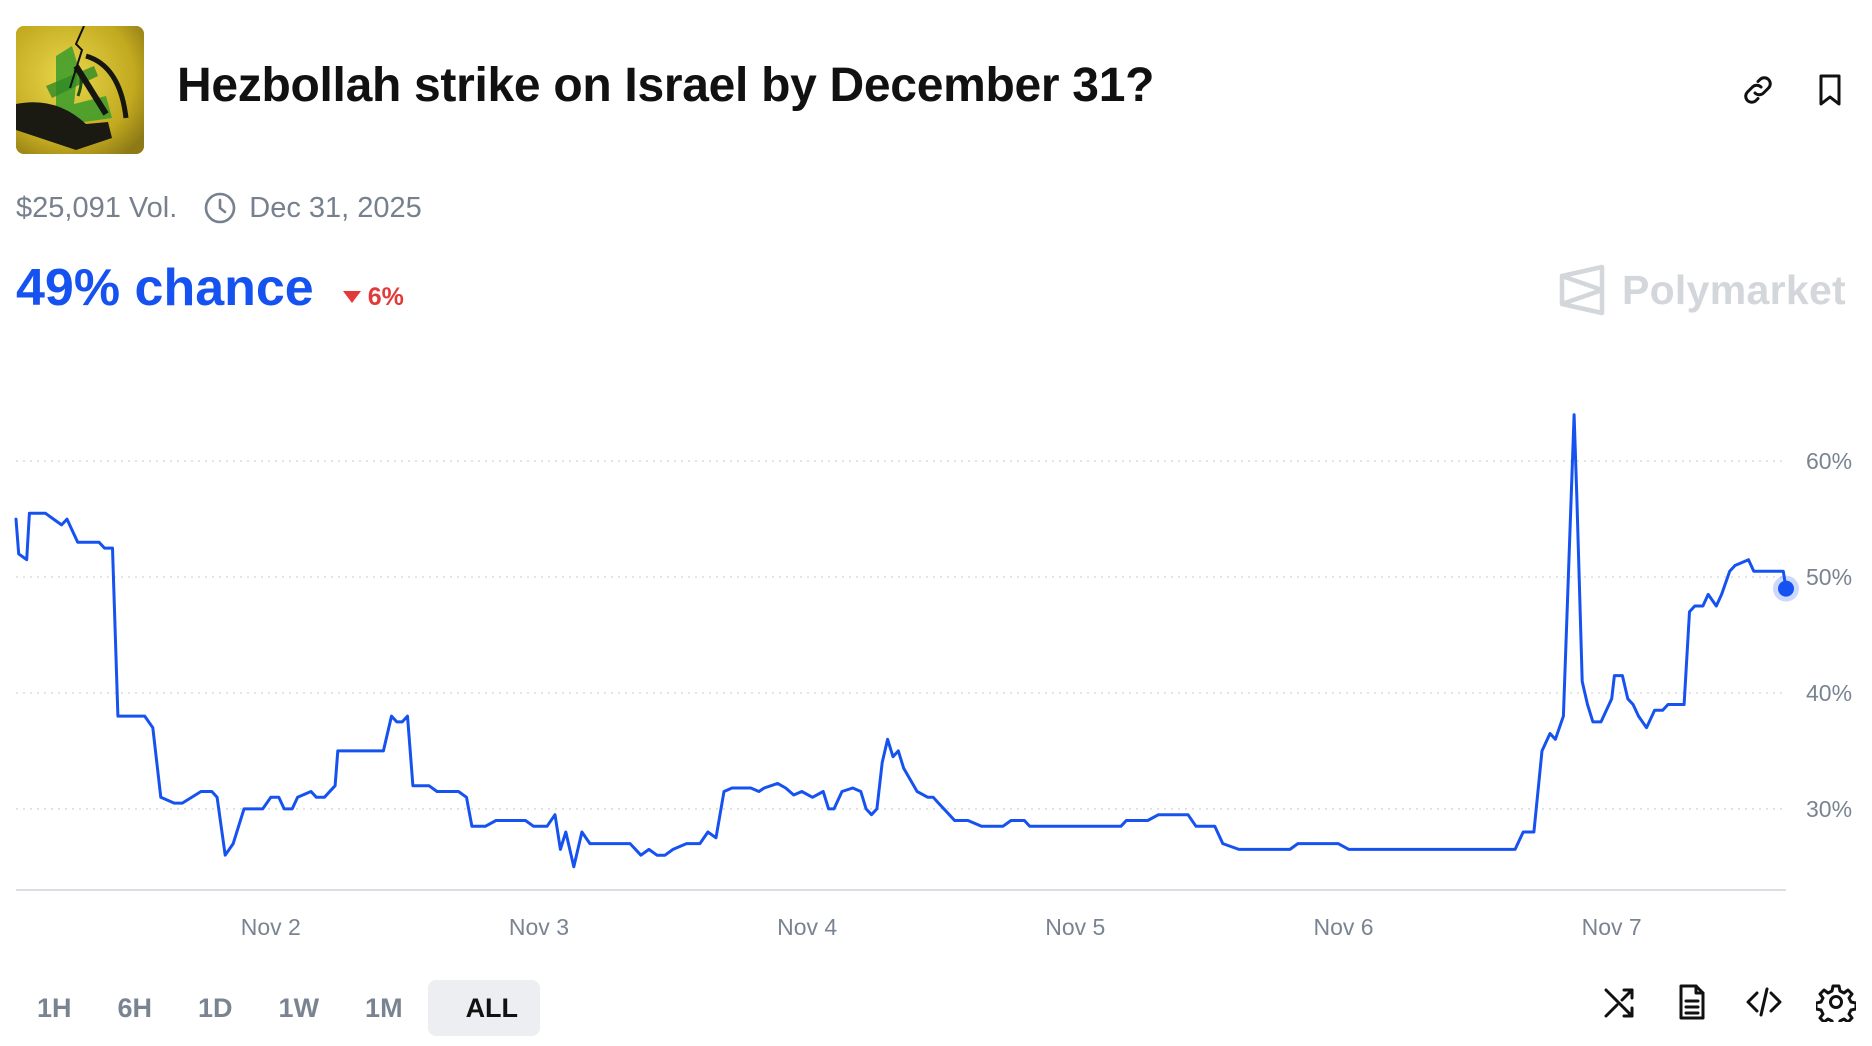  What do you see at coordinates (1343, 927) in the screenshot?
I see `x-tick-label: Nov 6` at bounding box center [1343, 927].